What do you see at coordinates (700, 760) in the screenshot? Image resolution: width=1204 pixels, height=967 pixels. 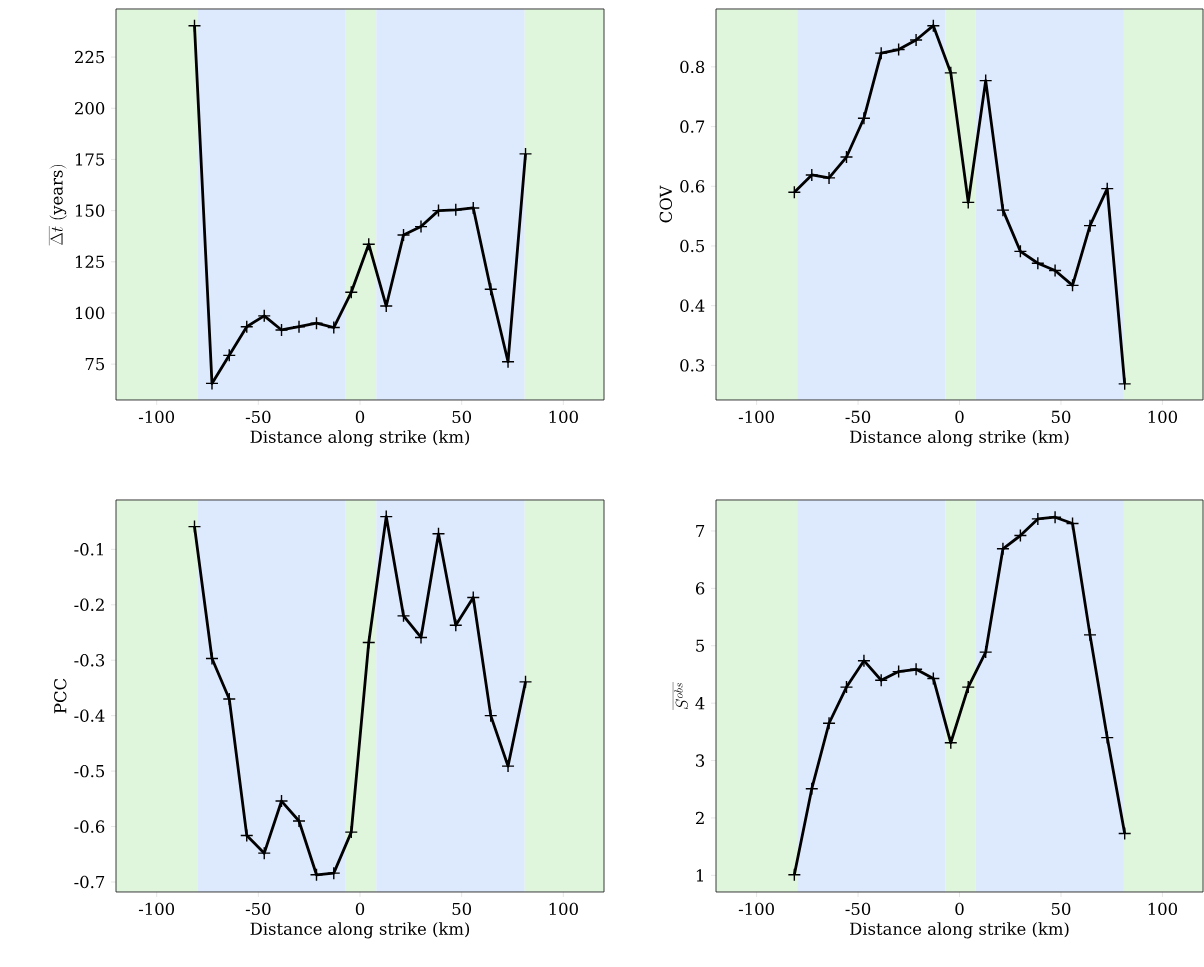 I see `y-tick-label: 3` at bounding box center [700, 760].